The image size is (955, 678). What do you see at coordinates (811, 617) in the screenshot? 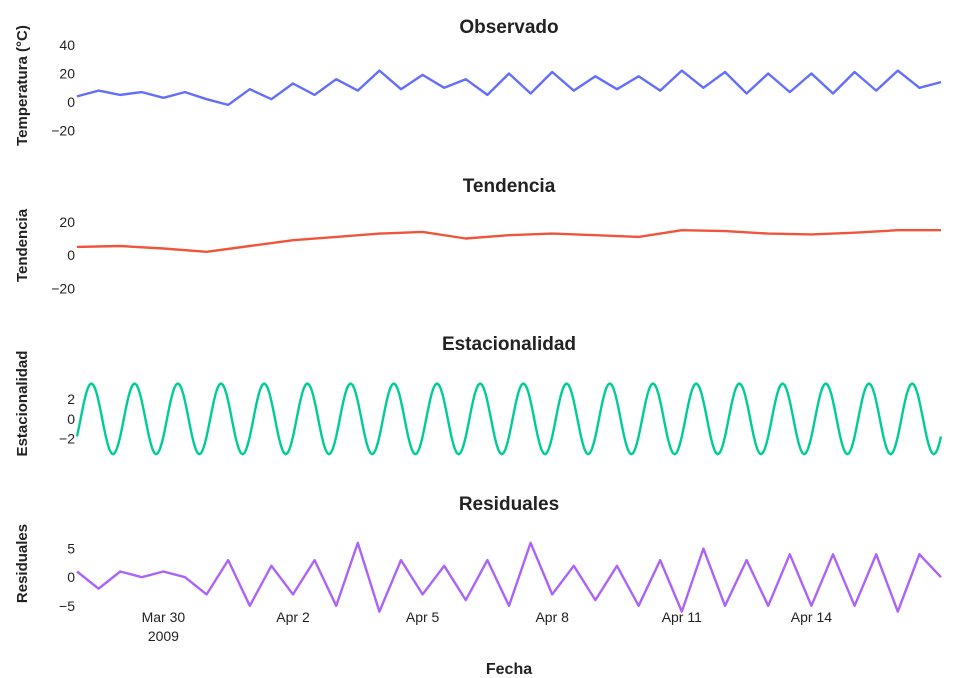
I see `x-tick-label: Apr 14` at bounding box center [811, 617].